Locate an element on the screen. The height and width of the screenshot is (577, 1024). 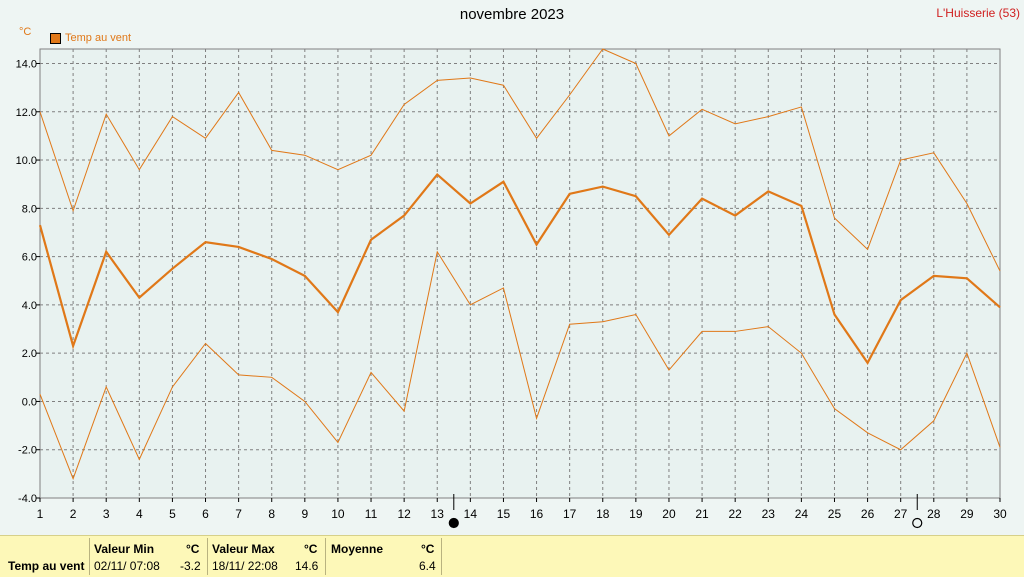
x-tick-label: 29 is located at coordinates (967, 514).